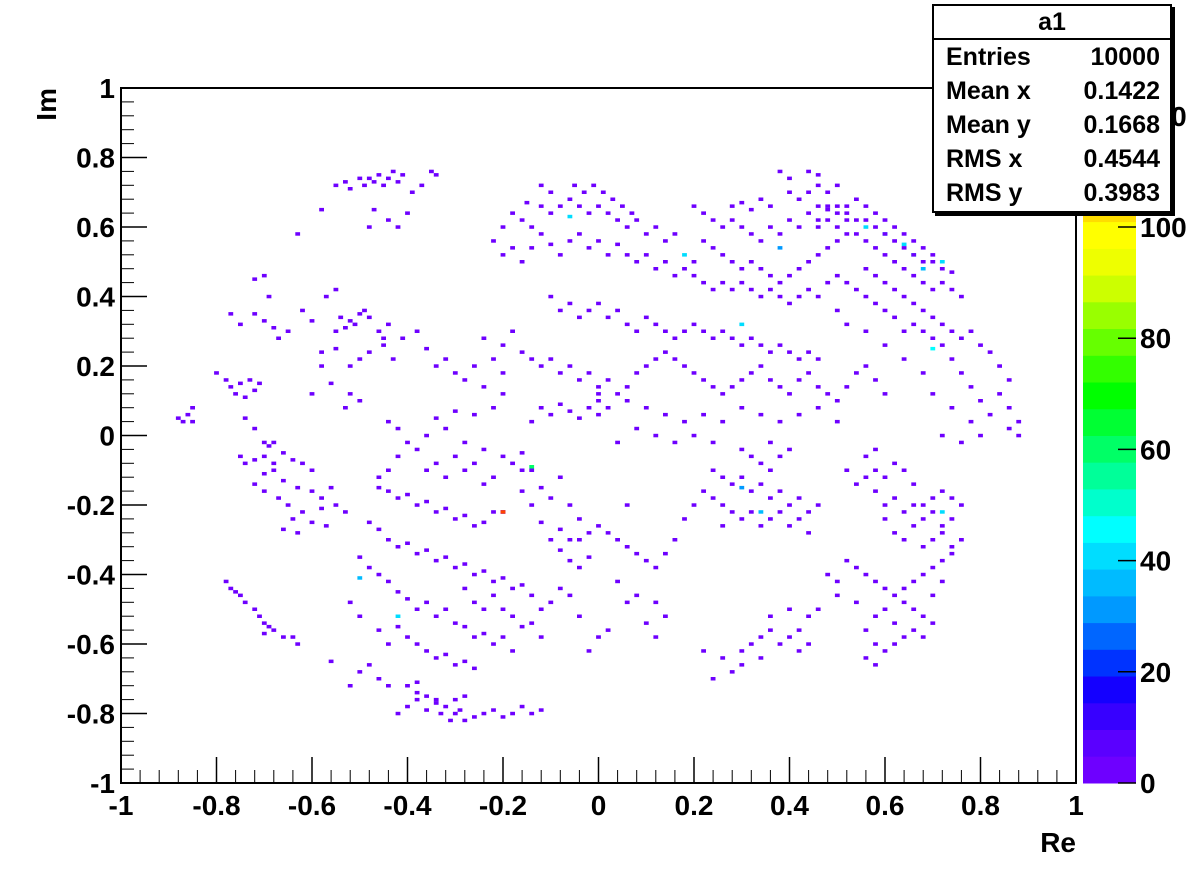 Image resolution: width=1196 pixels, height=872 pixels. Describe the element at coordinates (1148, 783) in the screenshot. I see `colorbar-tick-label: 0` at that location.